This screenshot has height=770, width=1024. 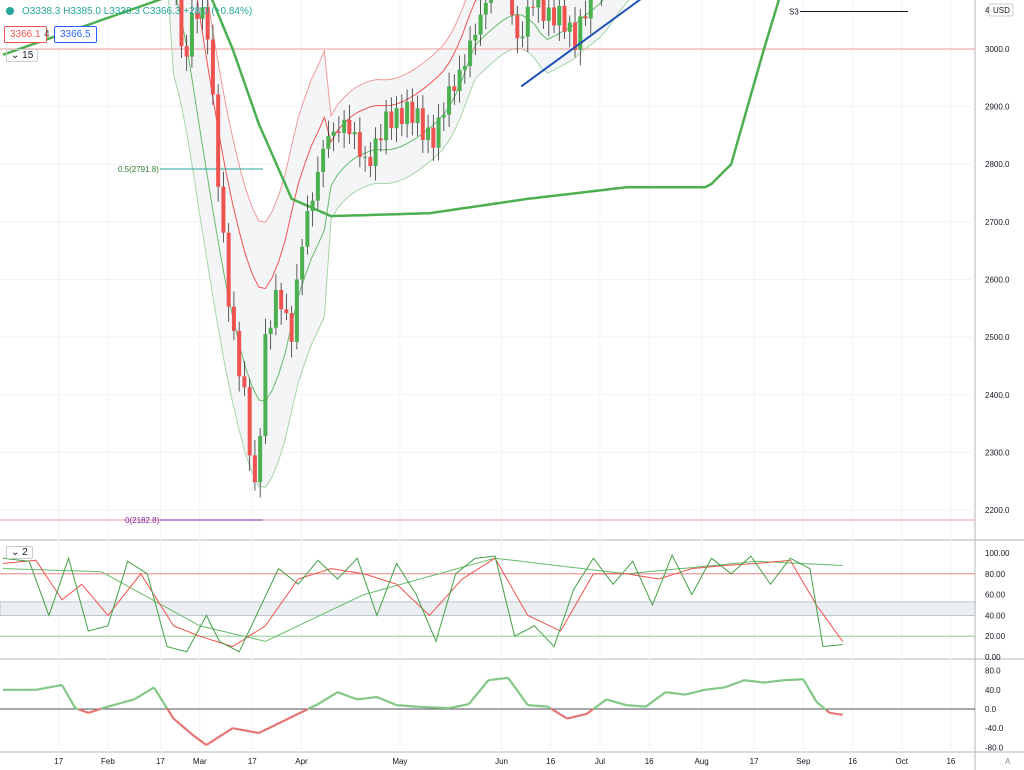 What do you see at coordinates (702, 761) in the screenshot?
I see `time-tick-label: Aug` at bounding box center [702, 761].